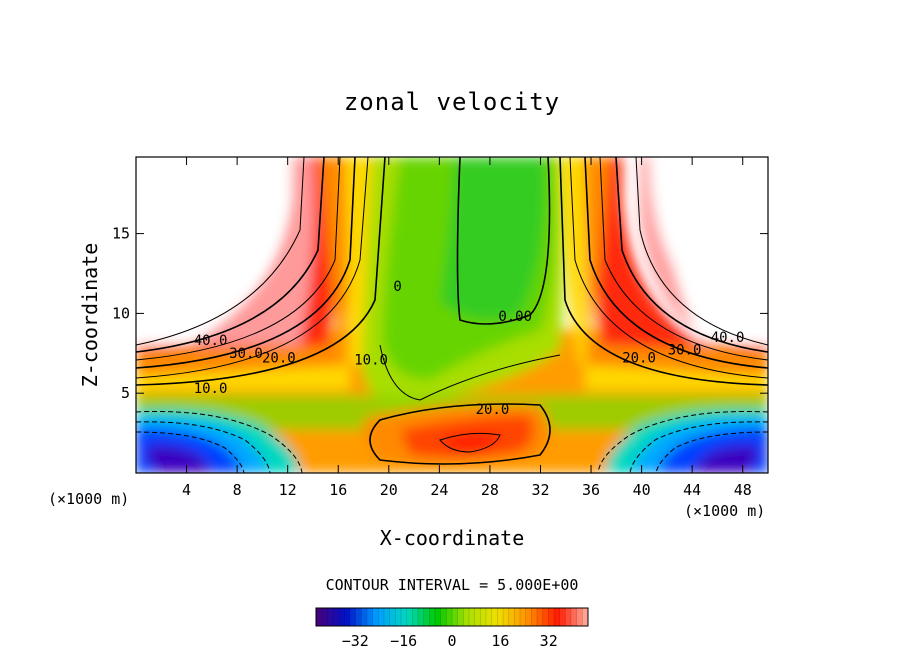 This screenshot has height=654, width=904. What do you see at coordinates (451, 641) in the screenshot?
I see `colorbar-tick-label: 0` at bounding box center [451, 641].